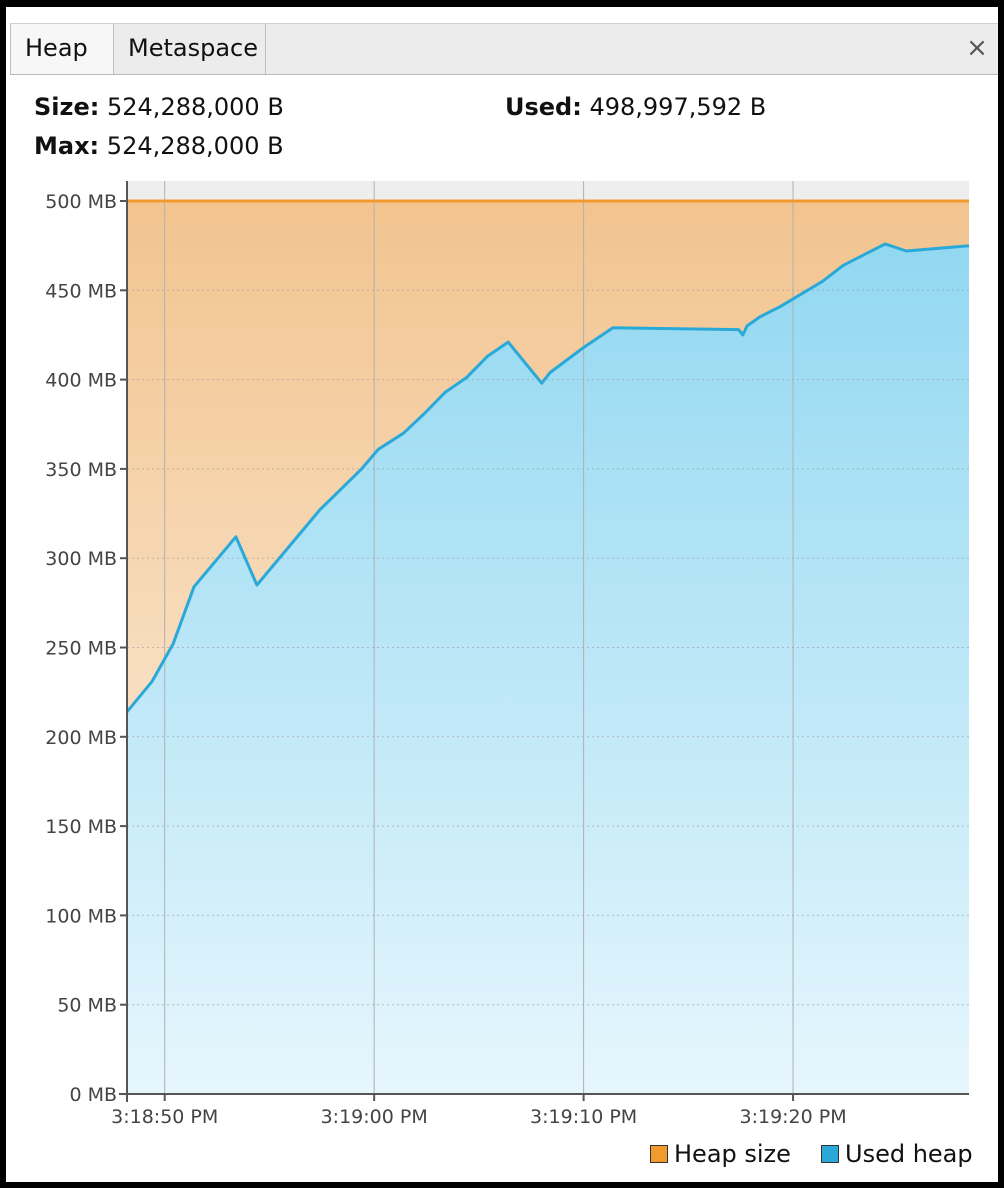  What do you see at coordinates (792, 1117) in the screenshot?
I see `x-tick-label: 3:19:20 PM` at bounding box center [792, 1117].